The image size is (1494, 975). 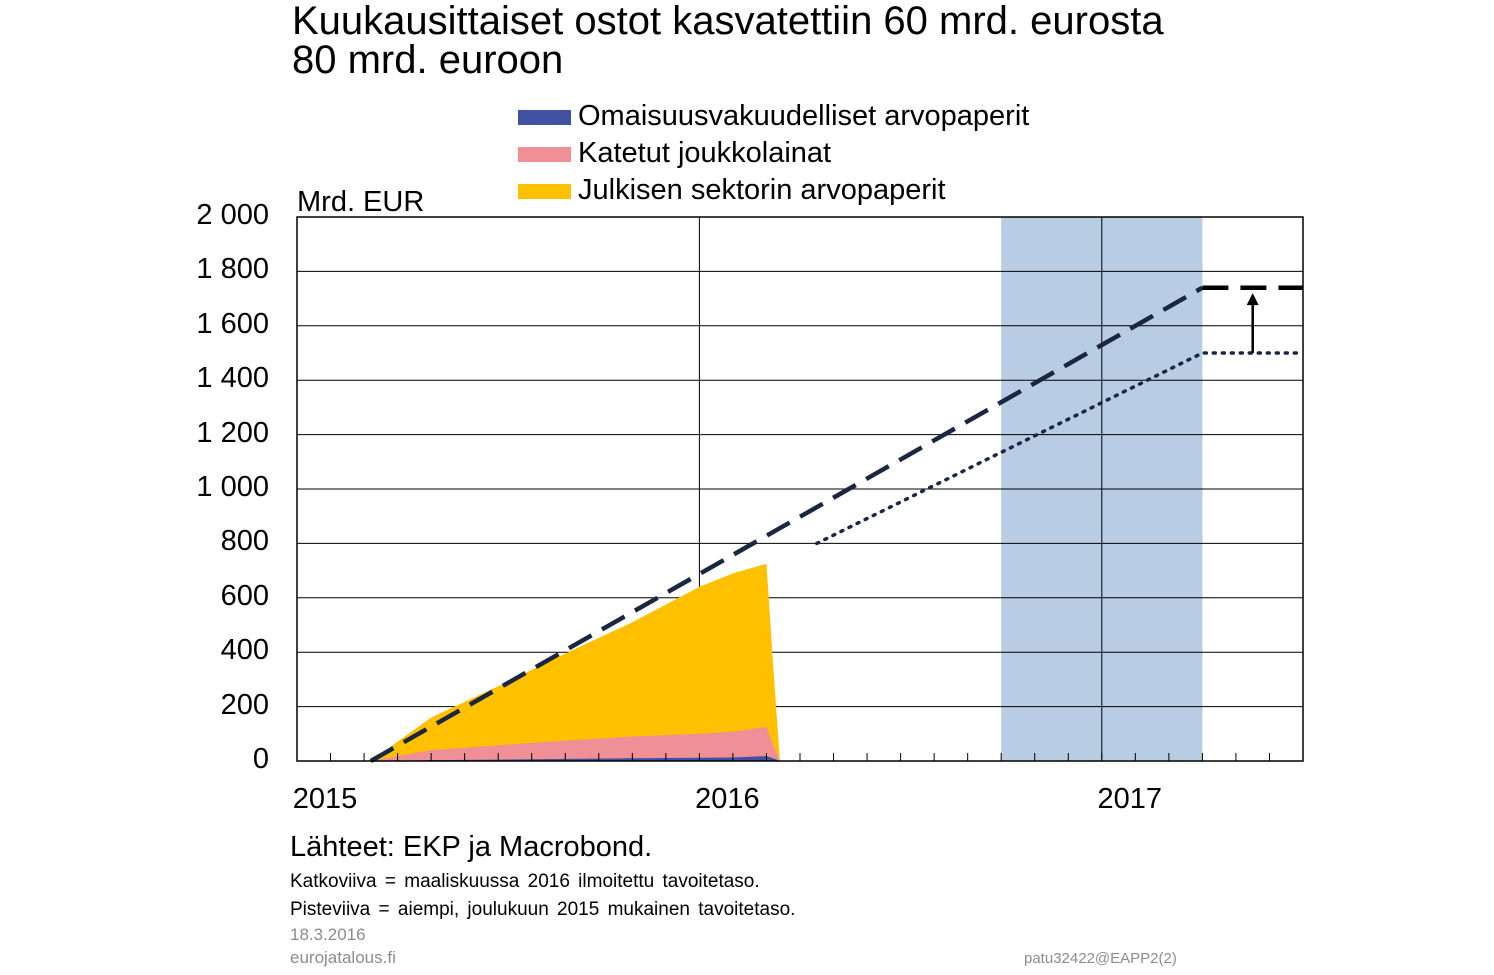 I want to click on area-abs, so click(x=575, y=758).